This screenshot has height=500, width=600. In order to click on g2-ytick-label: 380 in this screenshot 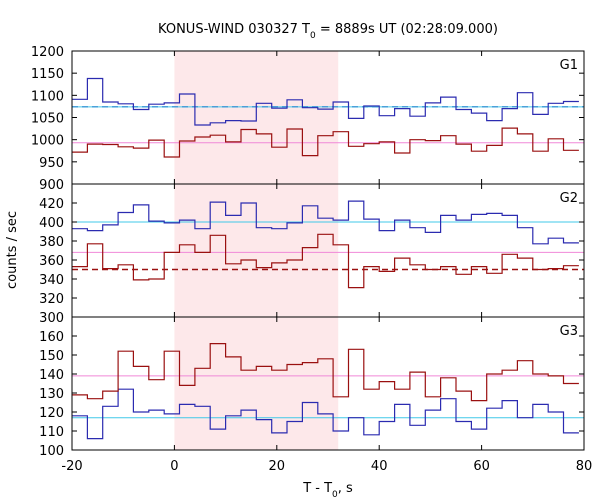, I will do `click(51, 242)`.